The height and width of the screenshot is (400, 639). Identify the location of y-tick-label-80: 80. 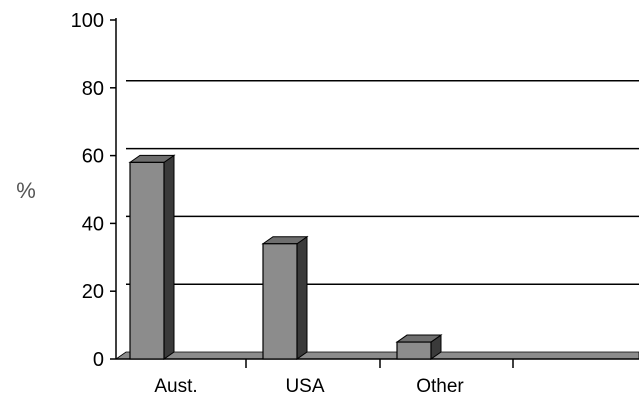
(93, 89).